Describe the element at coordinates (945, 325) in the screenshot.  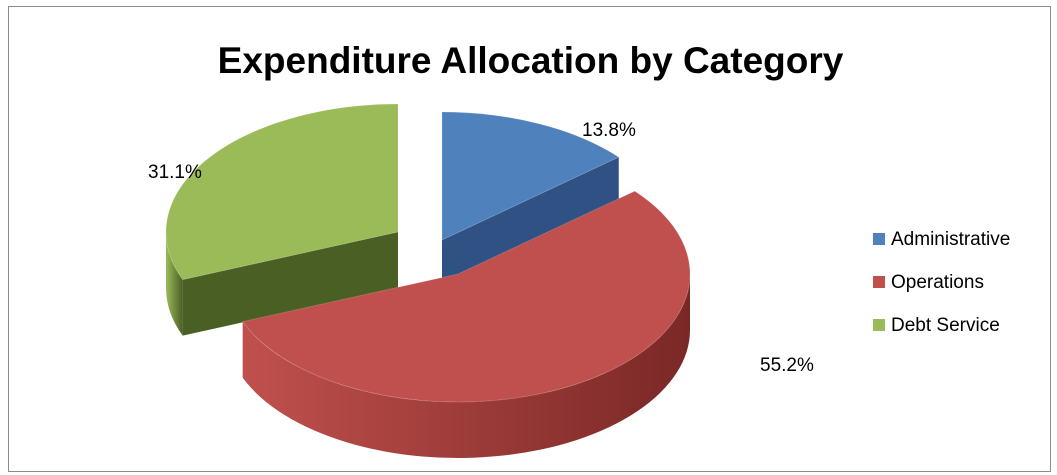
I see `legend-label-debt-service: Debt Service` at that location.